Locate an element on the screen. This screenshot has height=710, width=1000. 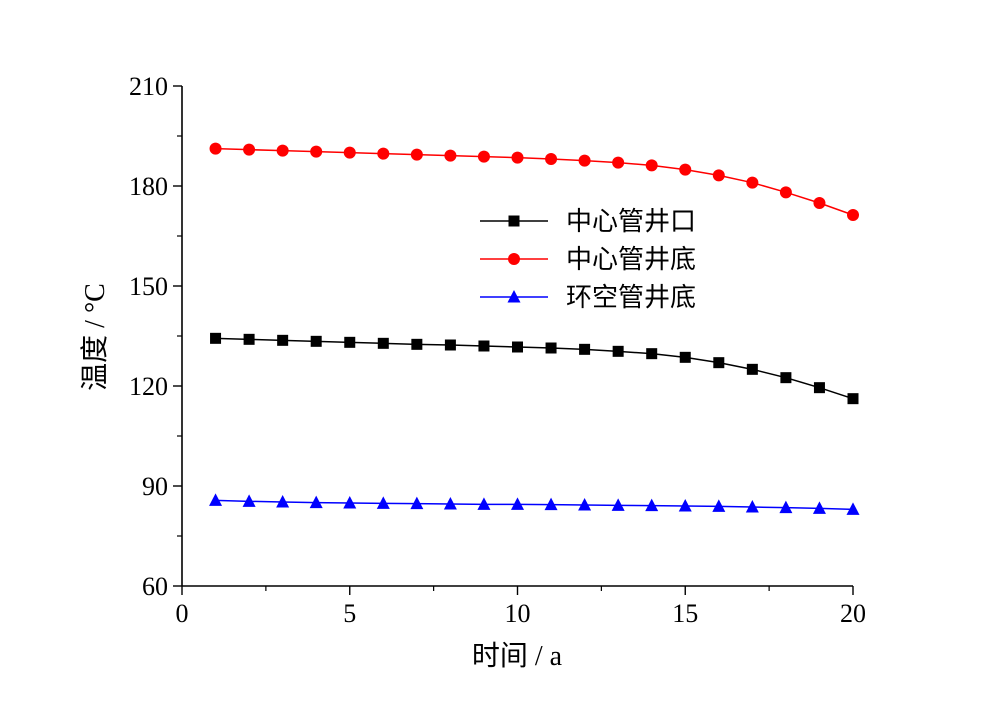
legend-entry-3: 环空管井底 is located at coordinates (588, 297).